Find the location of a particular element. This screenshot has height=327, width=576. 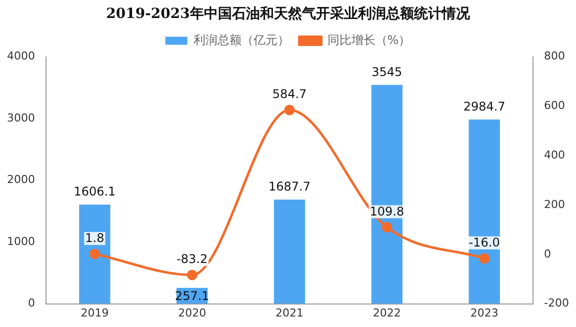

data-label: 1.8 is located at coordinates (94, 238).